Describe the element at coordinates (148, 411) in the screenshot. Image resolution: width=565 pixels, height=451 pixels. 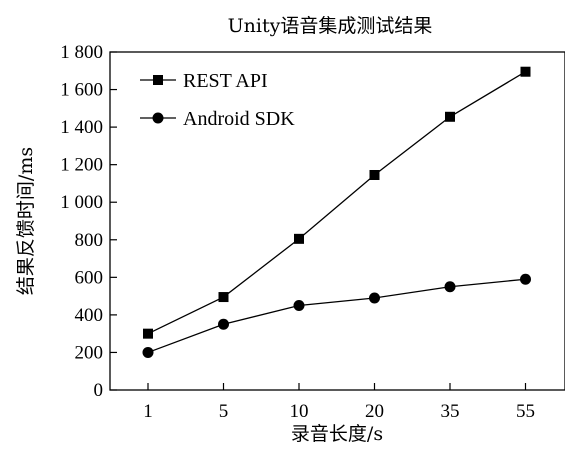
I see `x-tick-label: 1` at that location.